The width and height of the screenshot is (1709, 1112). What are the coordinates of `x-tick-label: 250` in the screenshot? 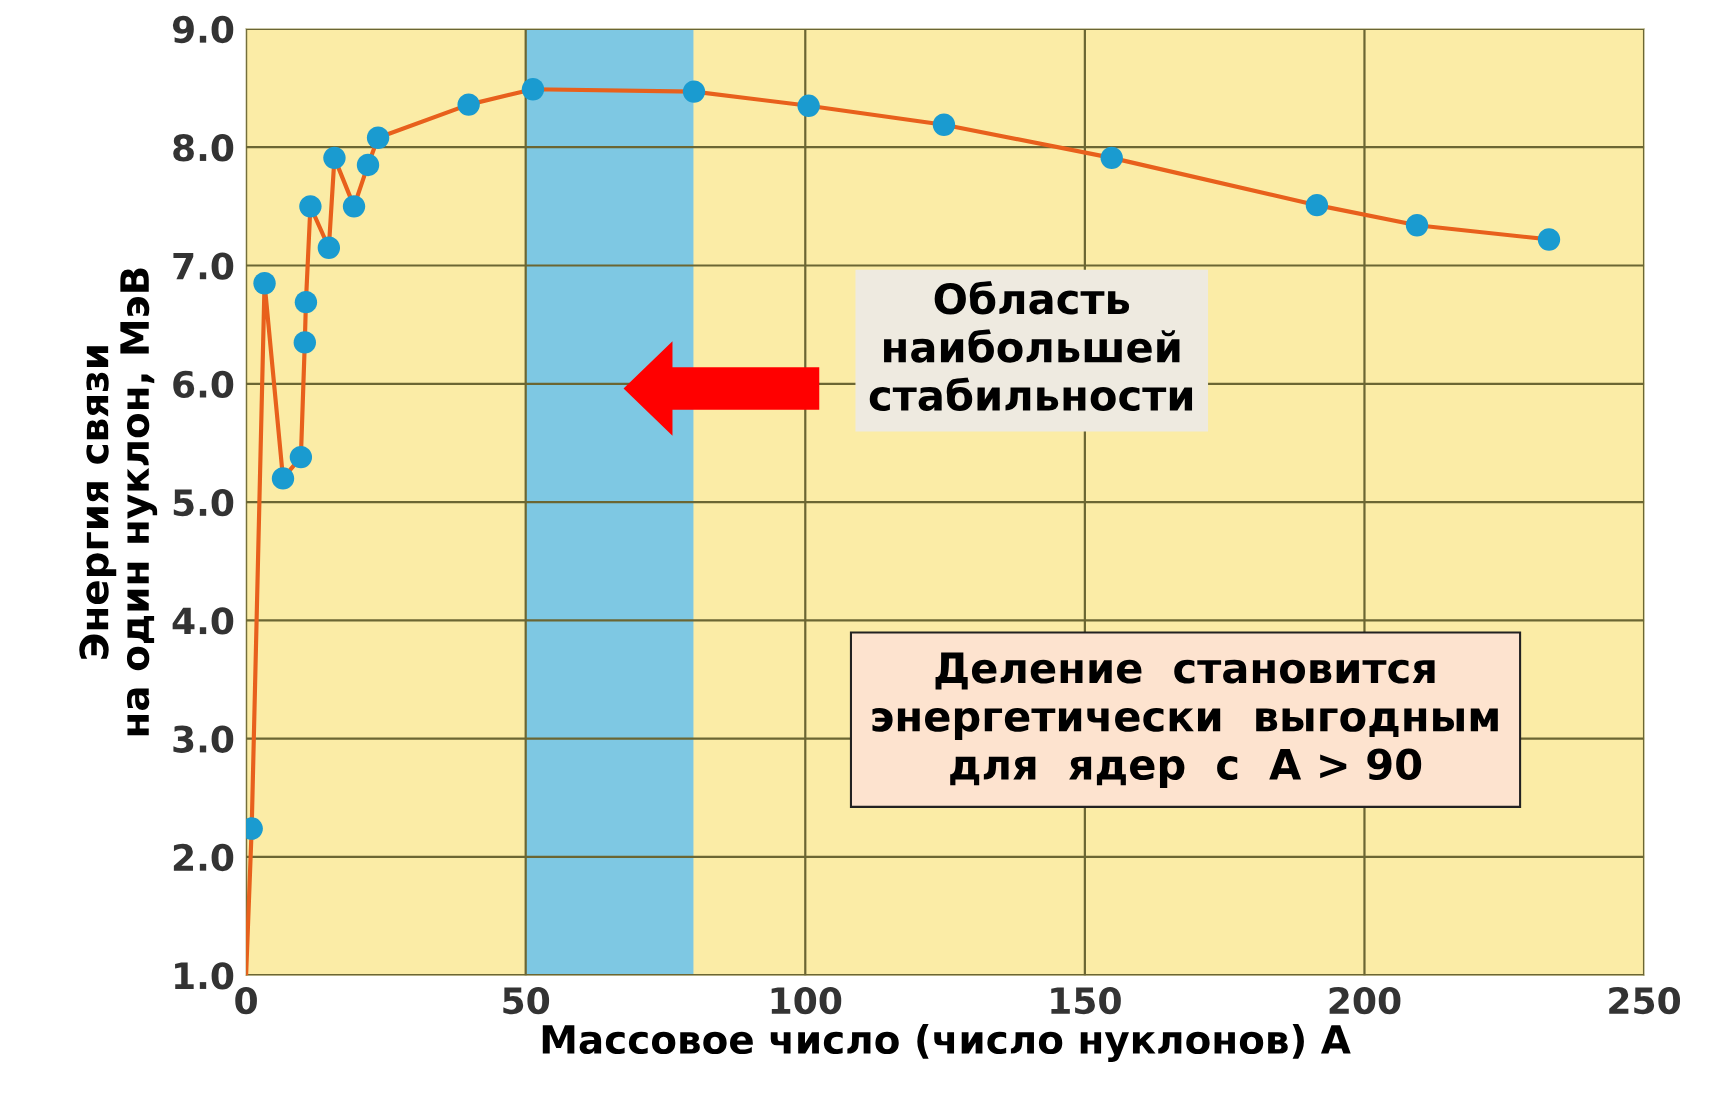 It's located at (1645, 1000).